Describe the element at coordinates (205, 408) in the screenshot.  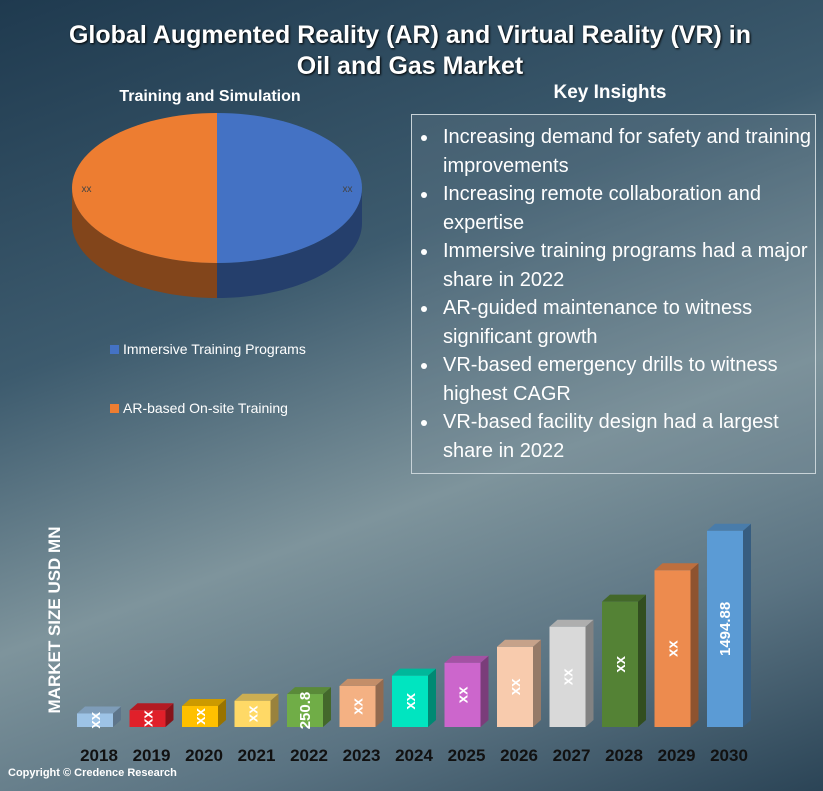
I see `legend-label: AR-based On-site Training` at that location.